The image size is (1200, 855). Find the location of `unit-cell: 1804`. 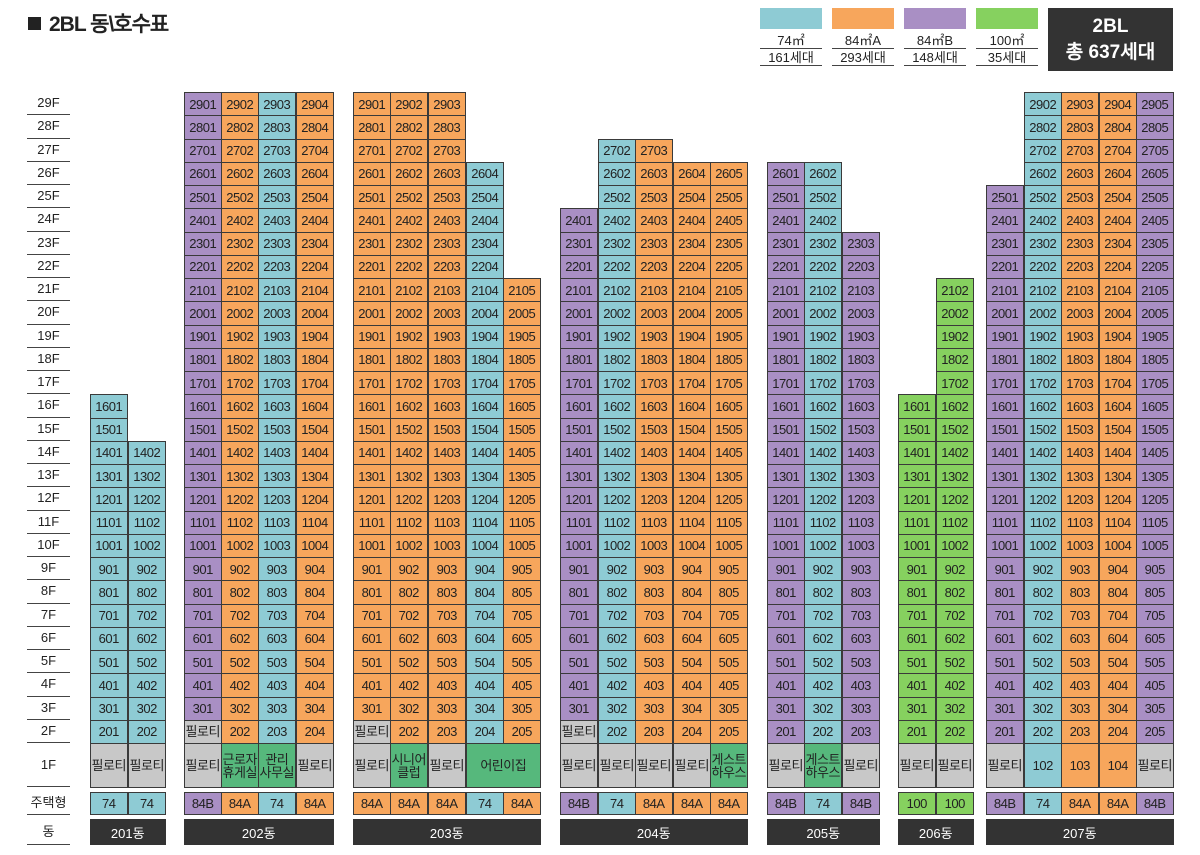

unit-cell: 1804 is located at coordinates (1118, 359).